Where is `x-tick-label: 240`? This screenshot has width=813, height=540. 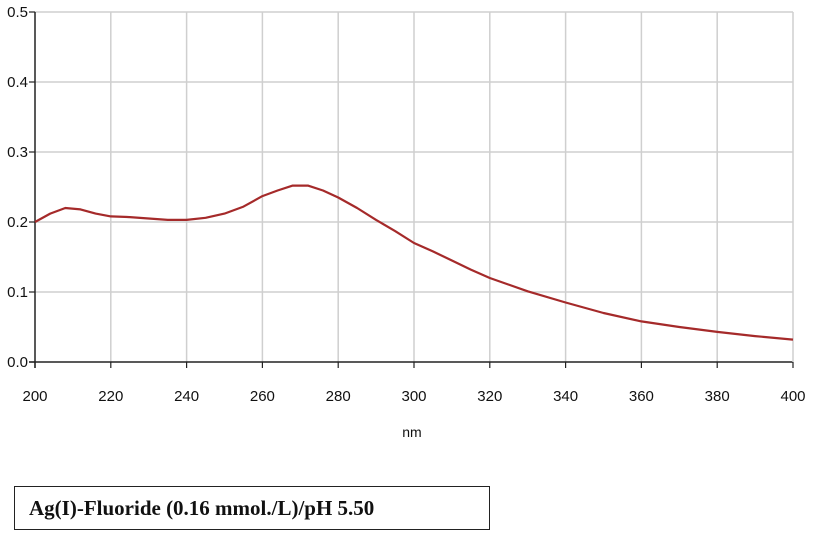 x-tick-label: 240 is located at coordinates (186, 396).